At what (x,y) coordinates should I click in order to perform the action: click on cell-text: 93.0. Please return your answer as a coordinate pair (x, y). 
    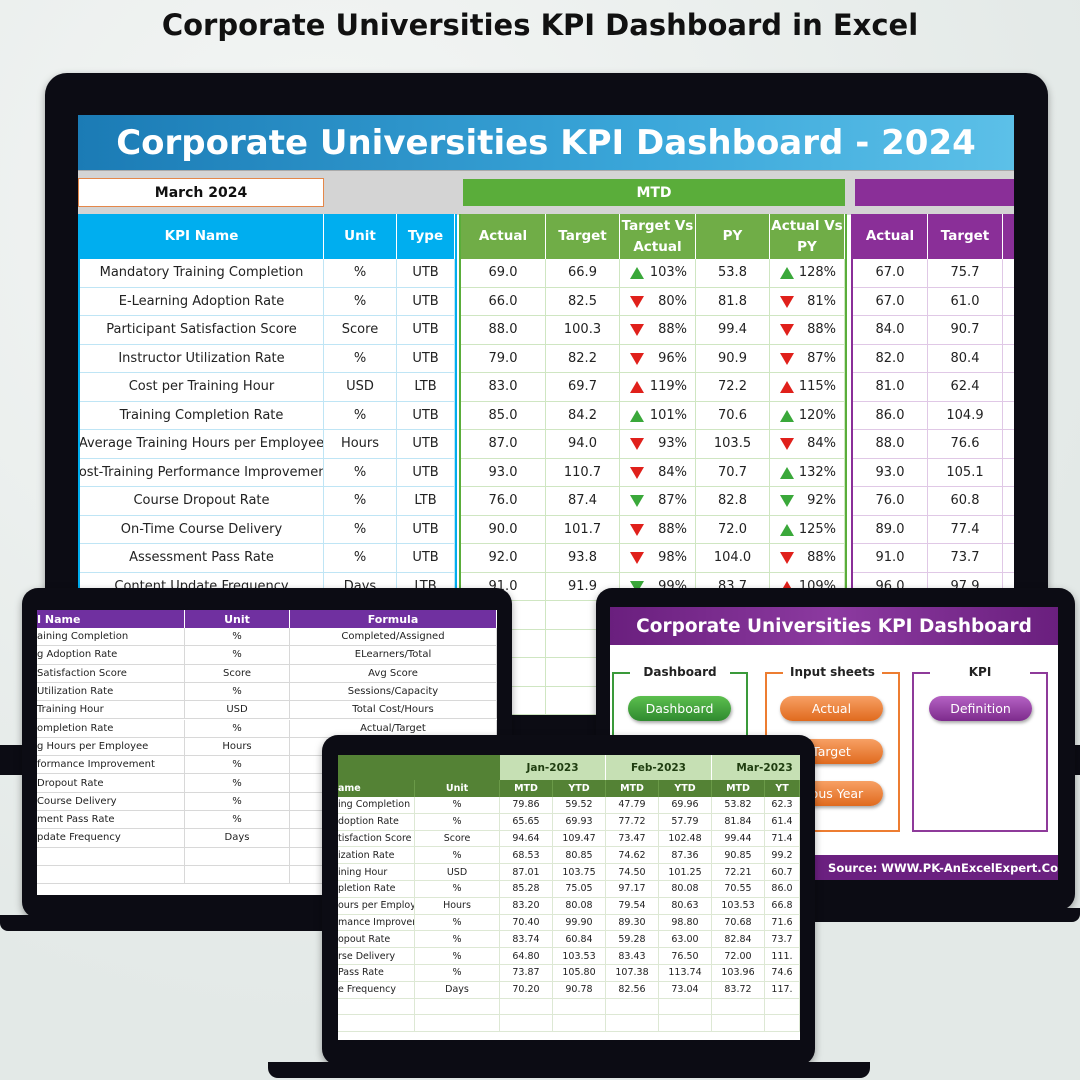
    Looking at the image, I should click on (890, 472).